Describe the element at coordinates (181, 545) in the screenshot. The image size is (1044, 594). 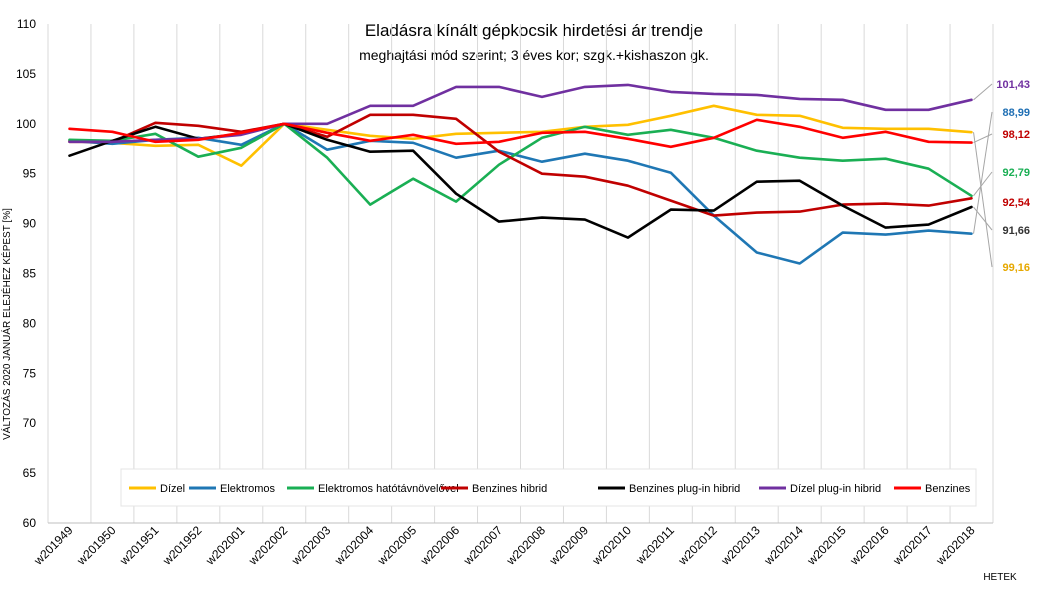
I see `x-tick-label: w201952` at that location.